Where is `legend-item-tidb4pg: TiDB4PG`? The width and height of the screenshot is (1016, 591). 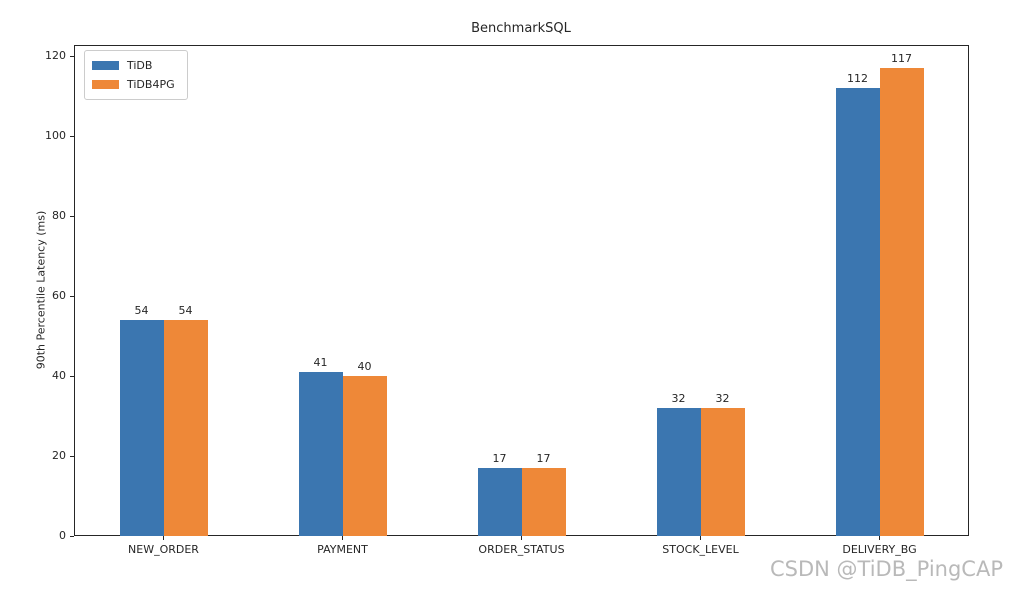 legend-item-tidb4pg: TiDB4PG is located at coordinates (133, 84).